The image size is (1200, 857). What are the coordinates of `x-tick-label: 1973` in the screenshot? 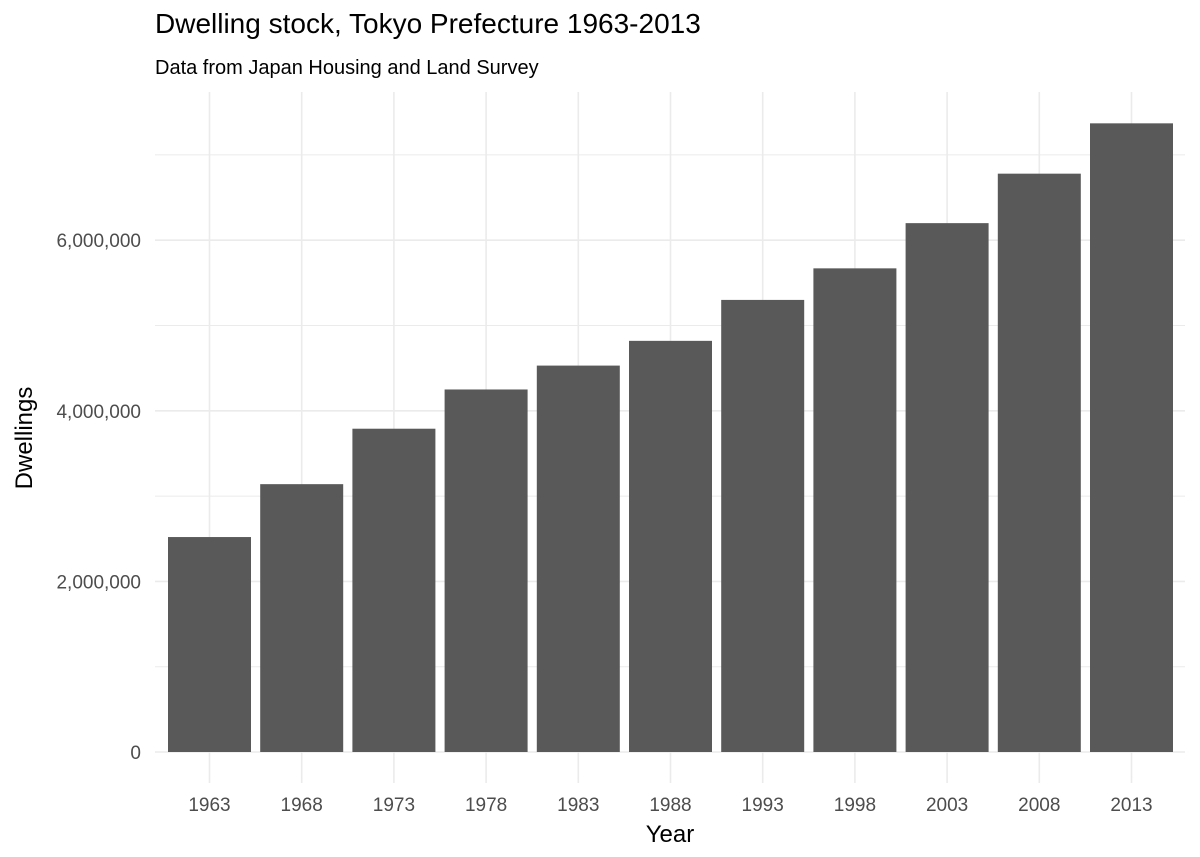 It's located at (394, 805).